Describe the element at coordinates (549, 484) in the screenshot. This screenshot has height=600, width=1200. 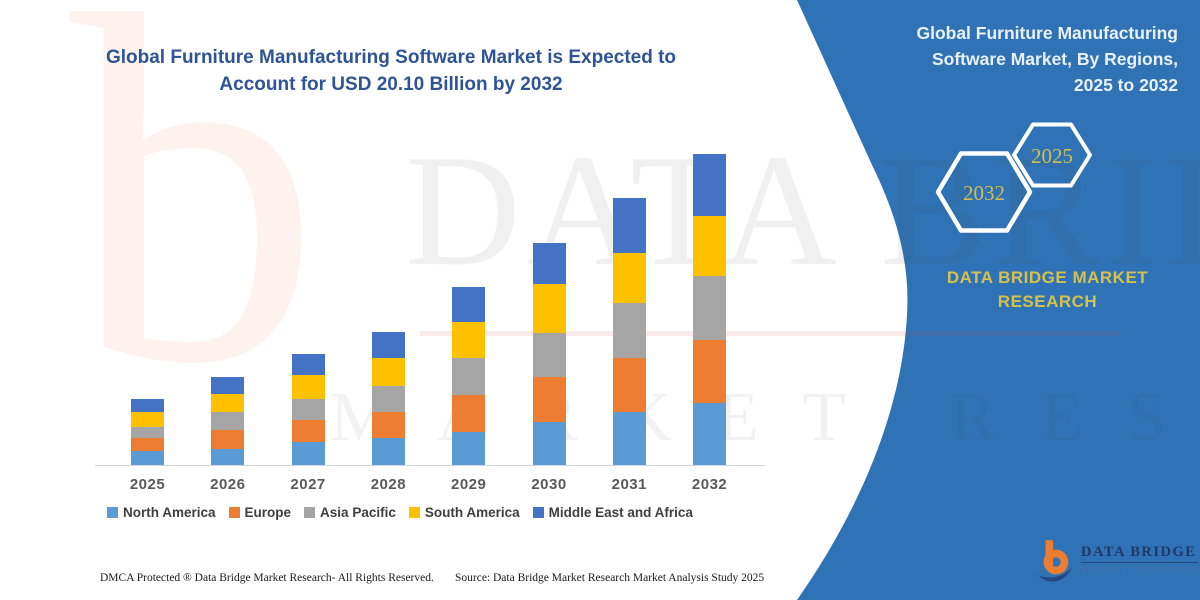
I see `x-axis-label-2030: 2030` at that location.